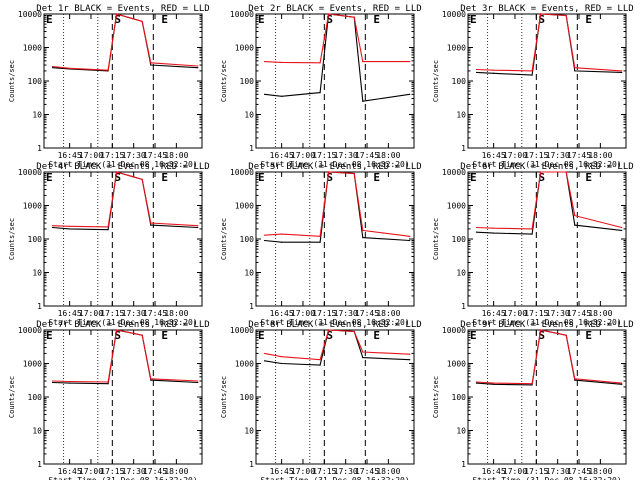  I want to click on chart-title: Det 4r BLACK = Events, RED = LLD, so click(122, 167).